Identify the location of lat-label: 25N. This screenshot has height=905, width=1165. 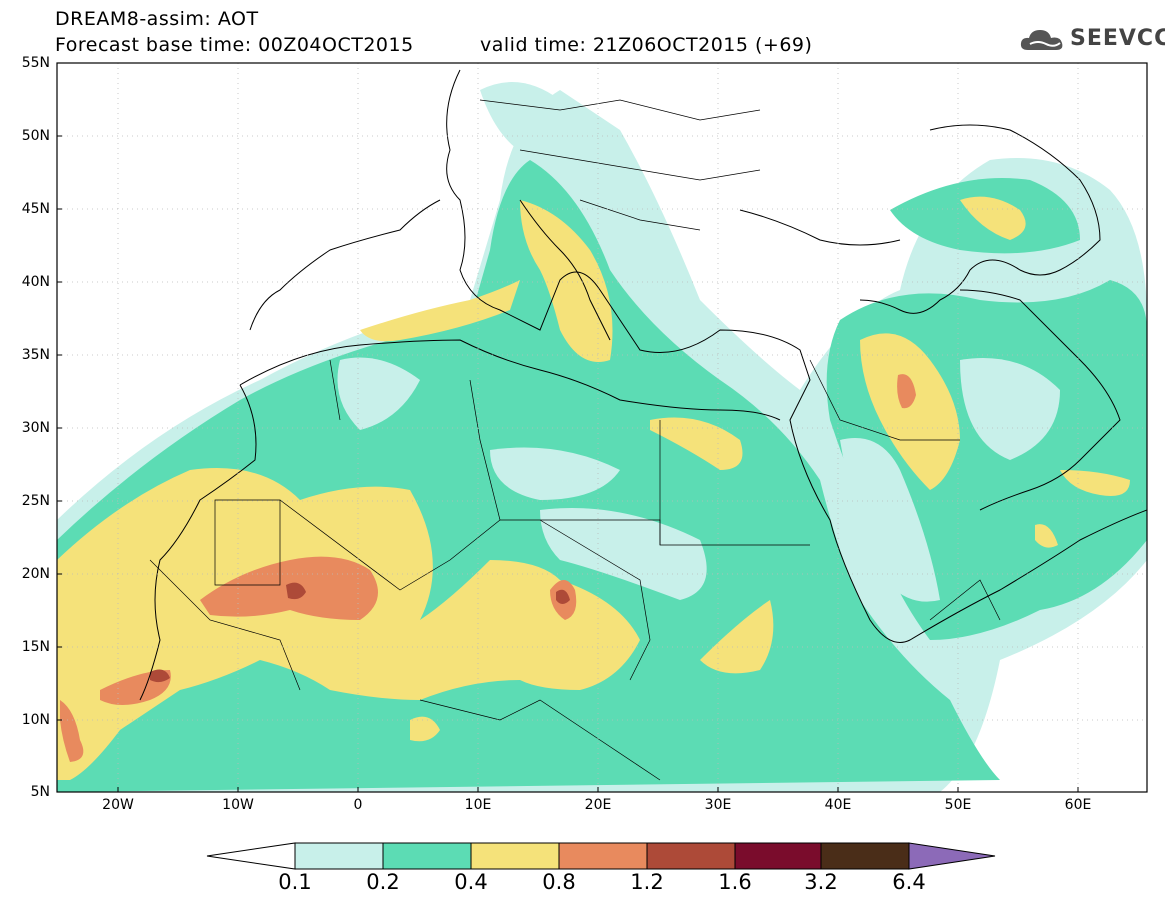
(35, 501).